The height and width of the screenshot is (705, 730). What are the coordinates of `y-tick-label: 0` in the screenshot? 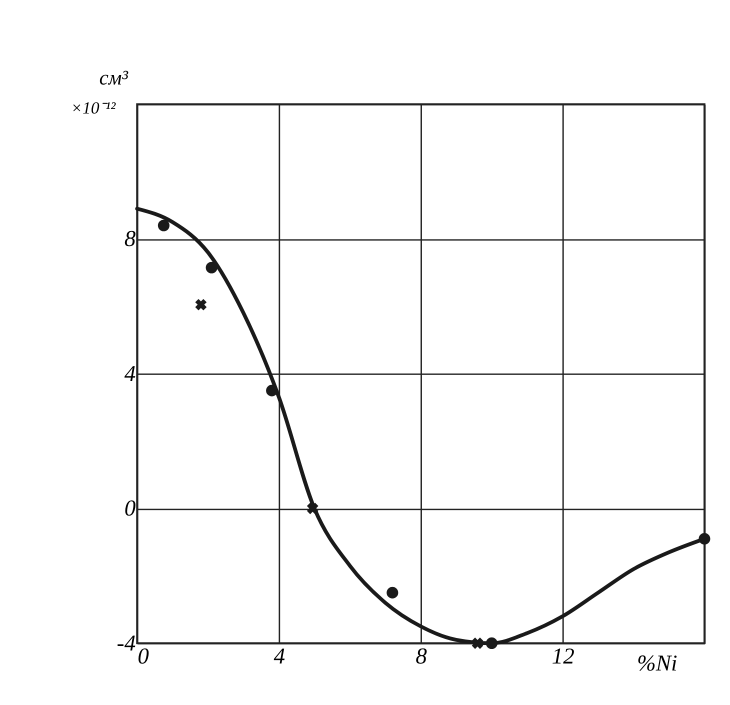 It's located at (130, 508).